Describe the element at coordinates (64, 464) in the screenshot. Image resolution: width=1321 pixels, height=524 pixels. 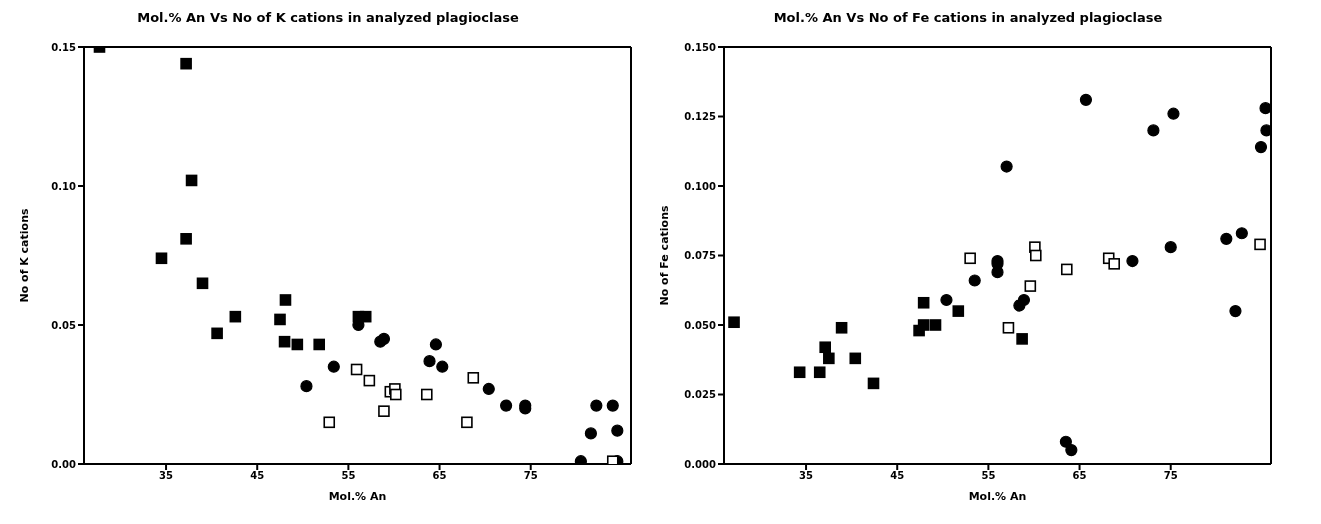
I see `y-tick-label: 0.00` at that location.